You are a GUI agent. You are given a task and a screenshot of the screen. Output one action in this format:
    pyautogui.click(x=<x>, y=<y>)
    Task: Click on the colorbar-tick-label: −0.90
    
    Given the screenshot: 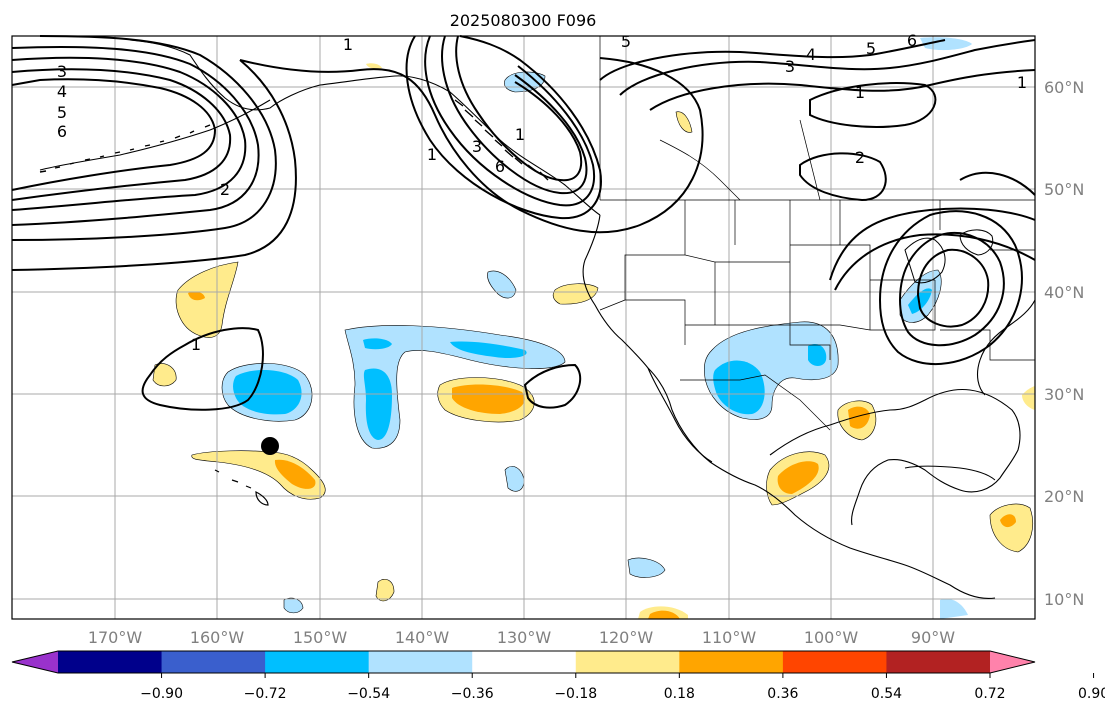 What is the action you would take?
    pyautogui.click(x=161, y=694)
    